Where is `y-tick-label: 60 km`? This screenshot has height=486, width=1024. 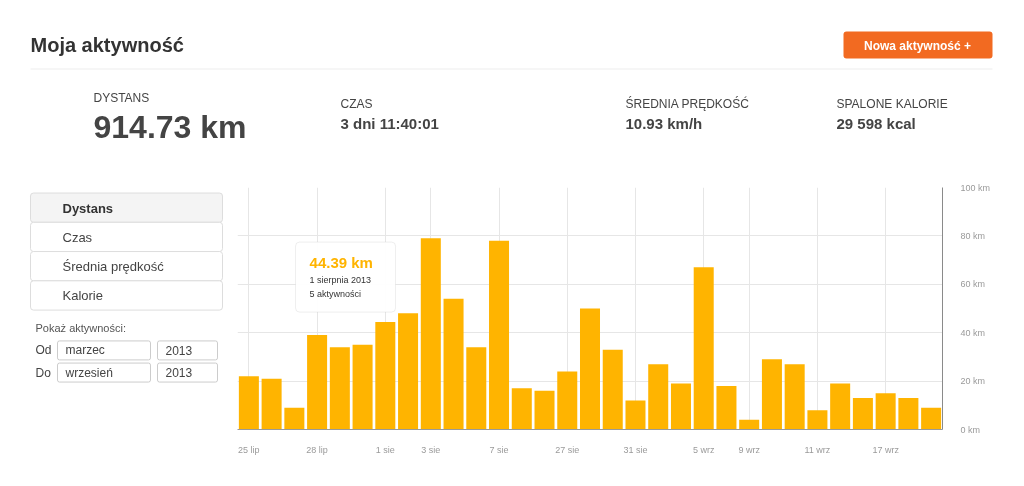
y-tick-label: 60 km is located at coordinates (973, 284).